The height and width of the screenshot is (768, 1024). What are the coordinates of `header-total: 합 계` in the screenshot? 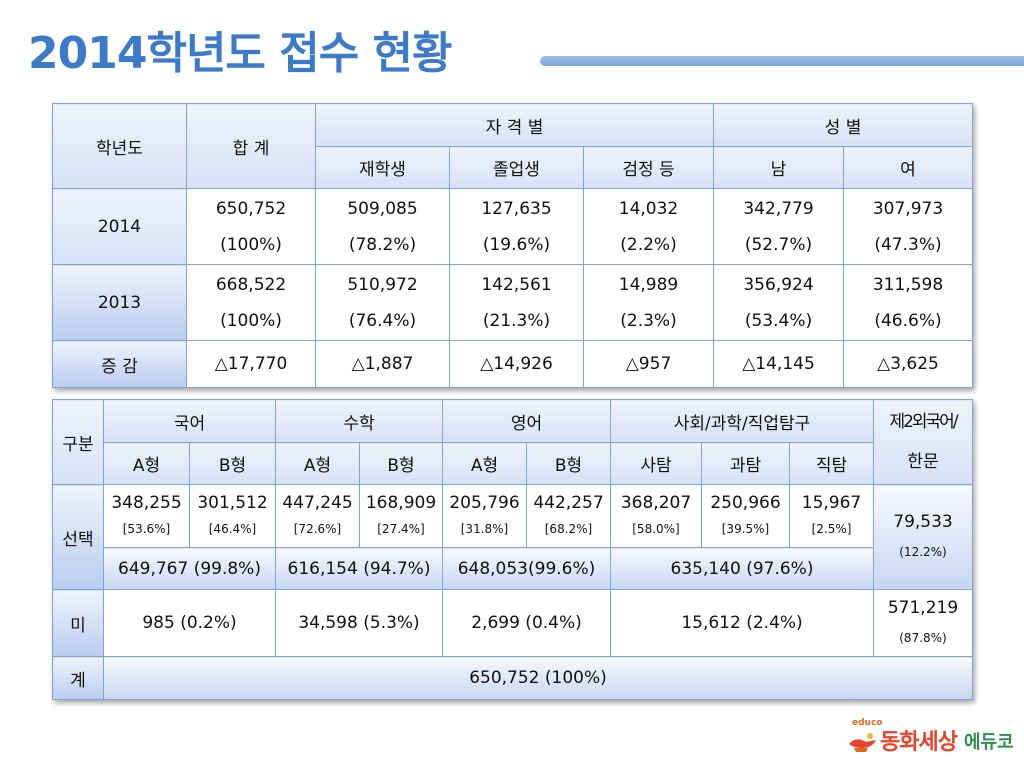 It's located at (251, 146).